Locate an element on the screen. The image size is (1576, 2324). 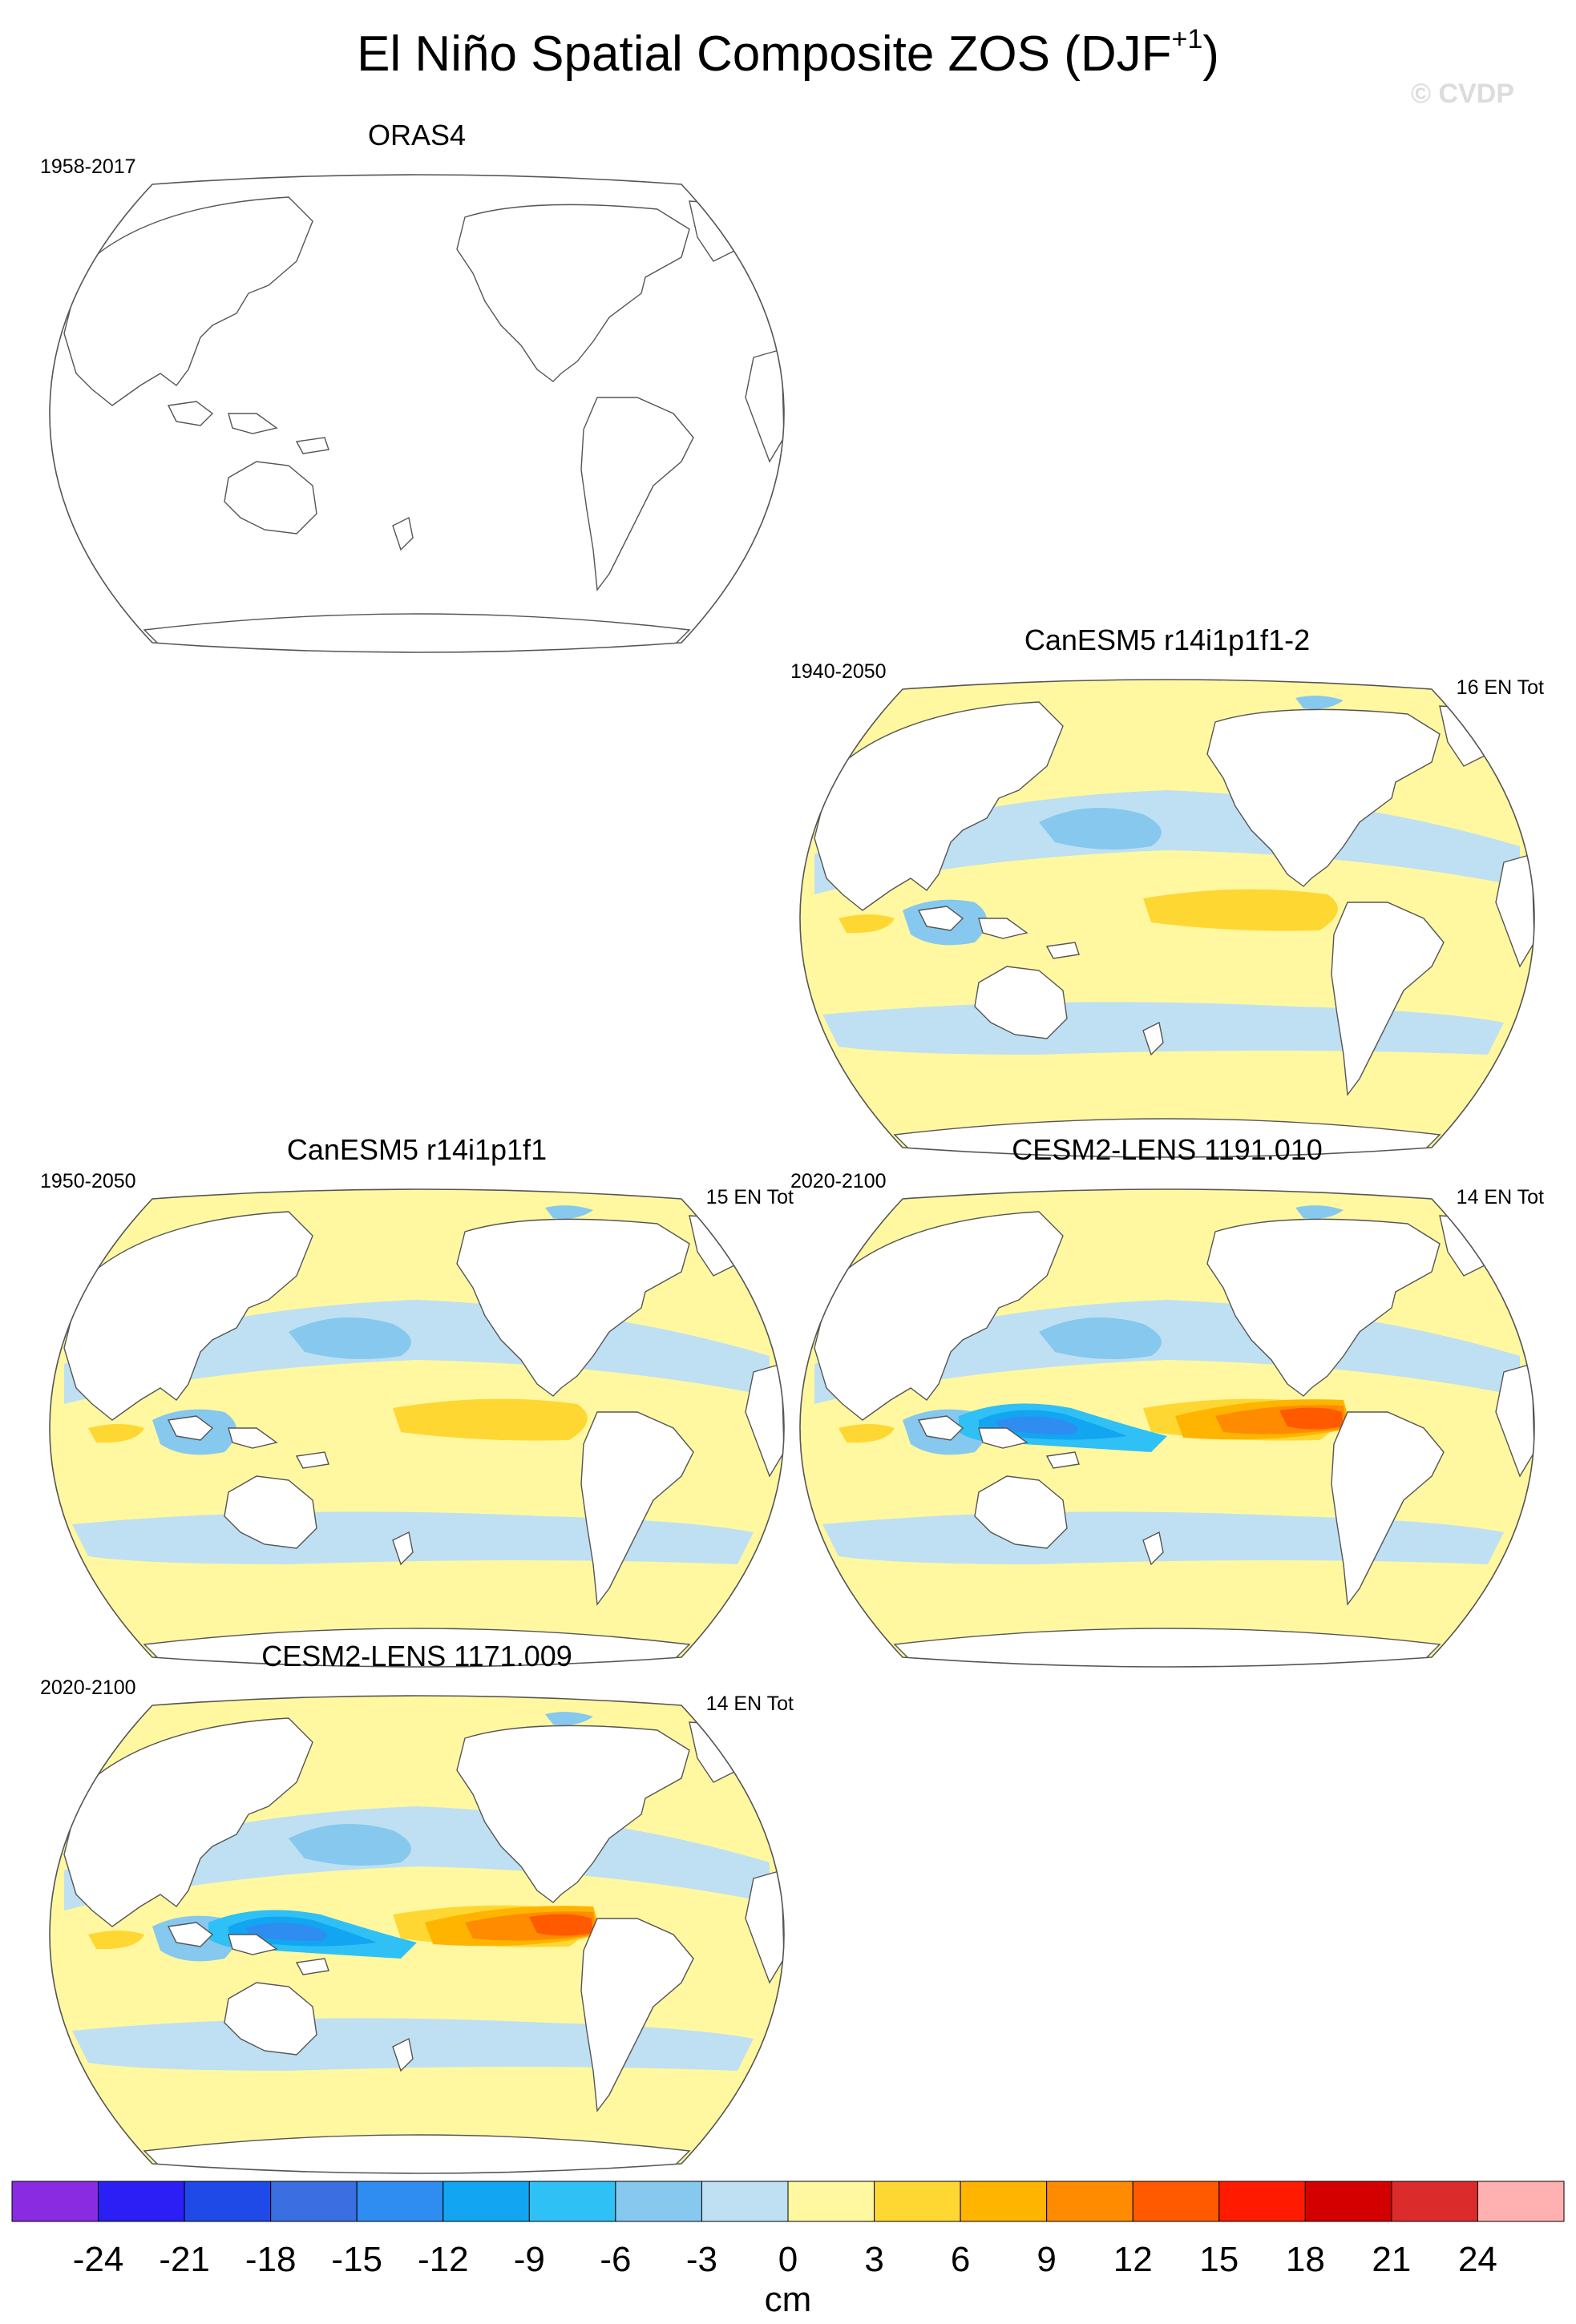
panel-title: CESM2-LENS 1171.009 is located at coordinates (416, 1656).